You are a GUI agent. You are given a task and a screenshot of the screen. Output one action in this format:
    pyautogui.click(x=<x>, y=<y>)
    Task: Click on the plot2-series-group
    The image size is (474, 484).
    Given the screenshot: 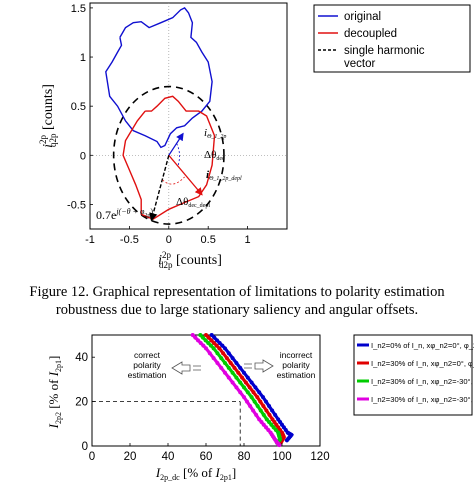 What is the action you would take?
    pyautogui.click(x=242, y=390)
    